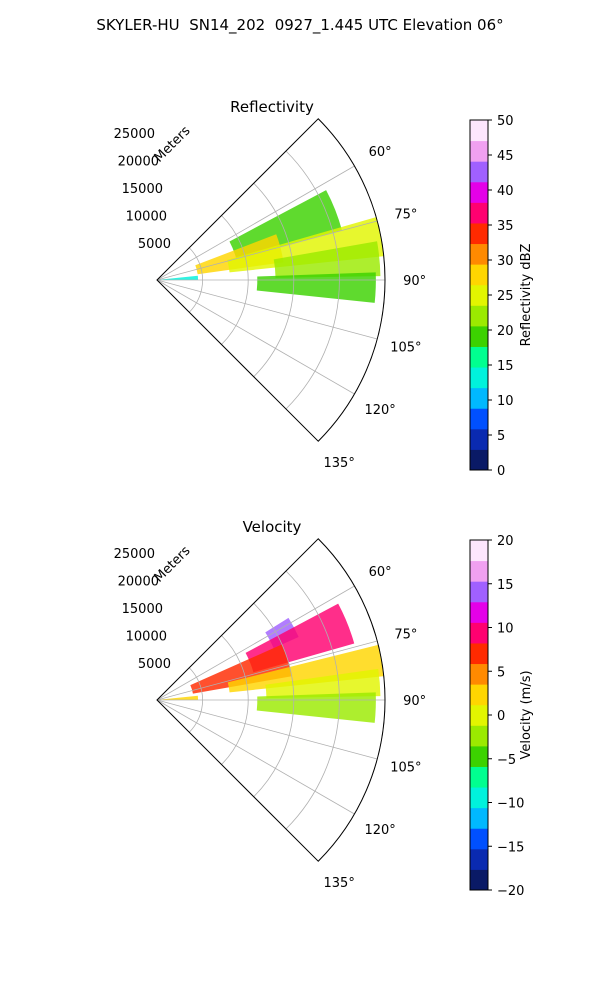 The height and width of the screenshot is (1000, 600). I want to click on colorbar-tick-label: 50, so click(505, 121).